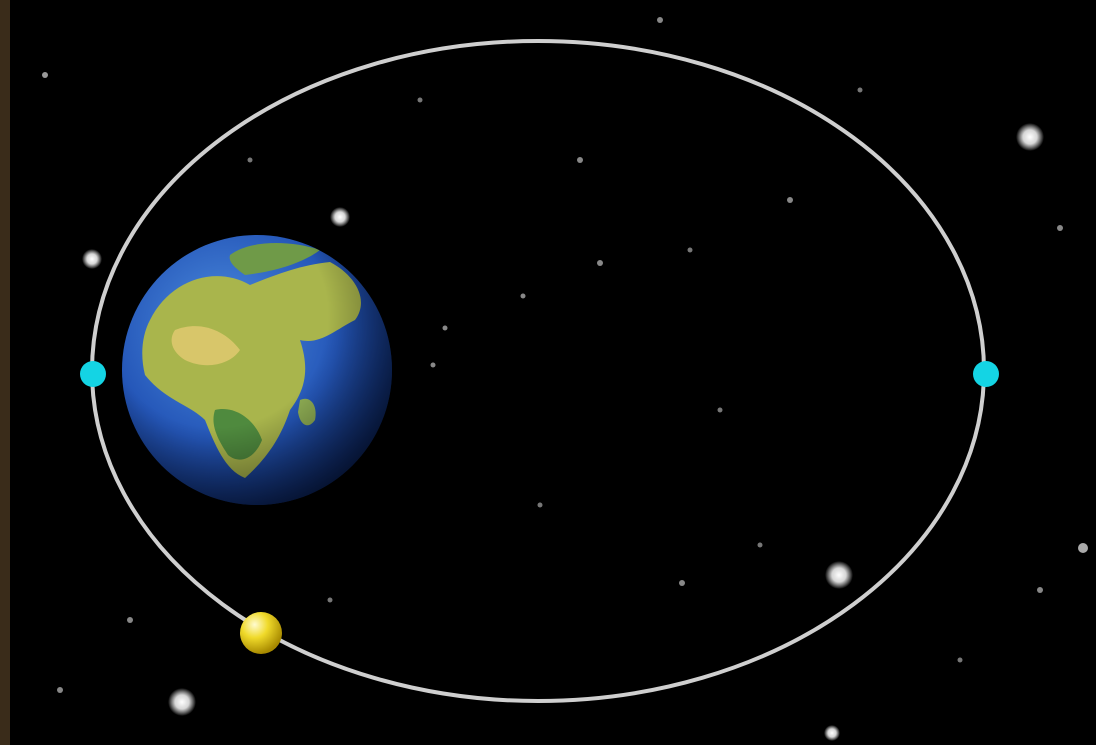 Image resolution: width=1096 pixels, height=745 pixels. Describe the element at coordinates (986, 374) in the screenshot. I see `apsis-marker-right` at that location.